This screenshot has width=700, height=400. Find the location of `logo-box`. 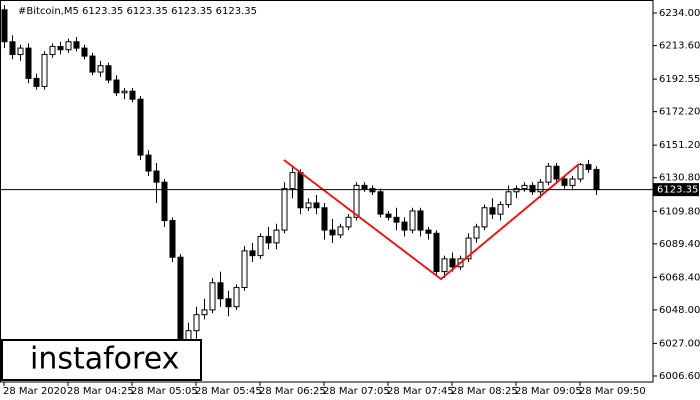

logo-box is located at coordinates (101, 360).